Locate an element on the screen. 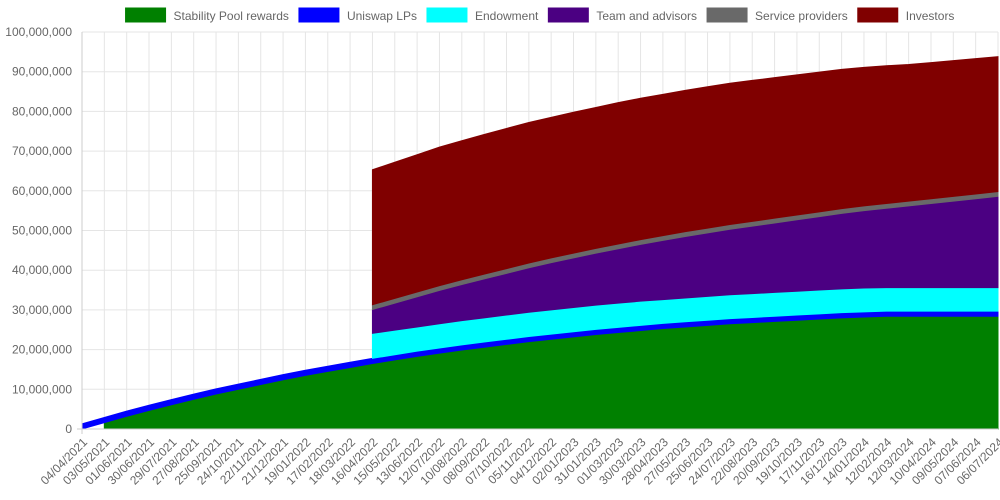  legend-item-stability-pool-rewards: Stability Pool rewards is located at coordinates (207, 15).